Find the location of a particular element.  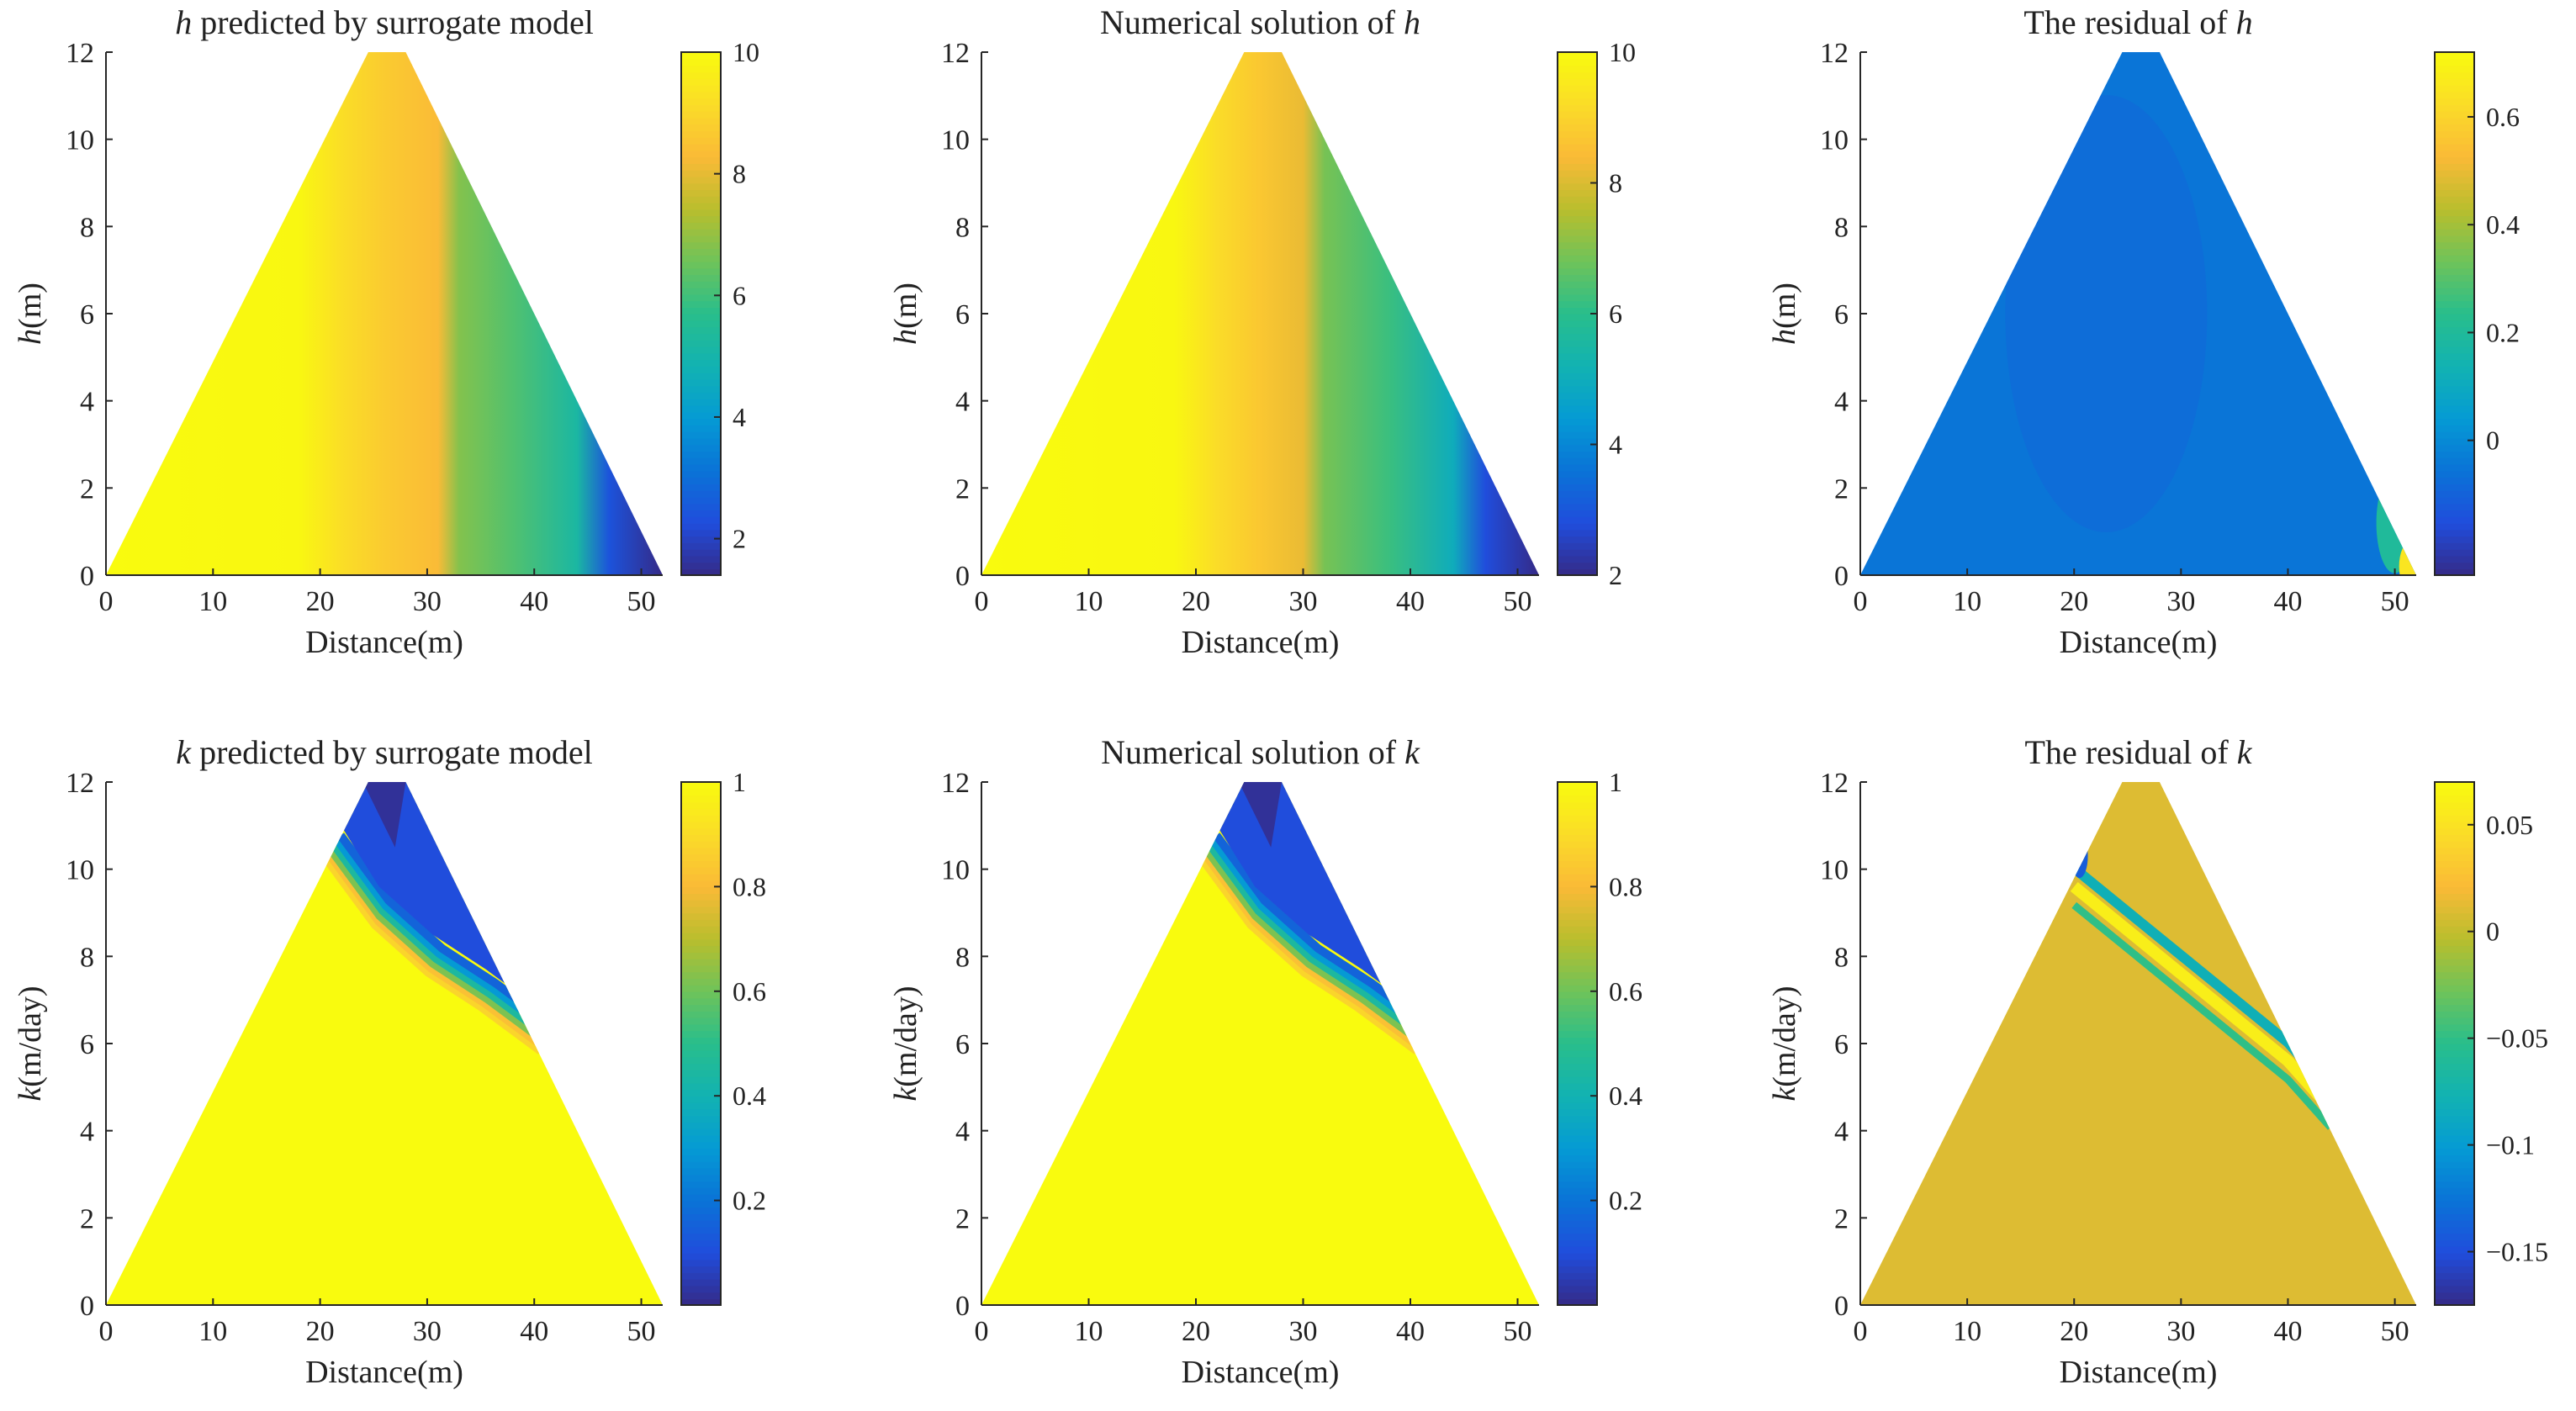

y-tick-label: 0 is located at coordinates (962, 1306).